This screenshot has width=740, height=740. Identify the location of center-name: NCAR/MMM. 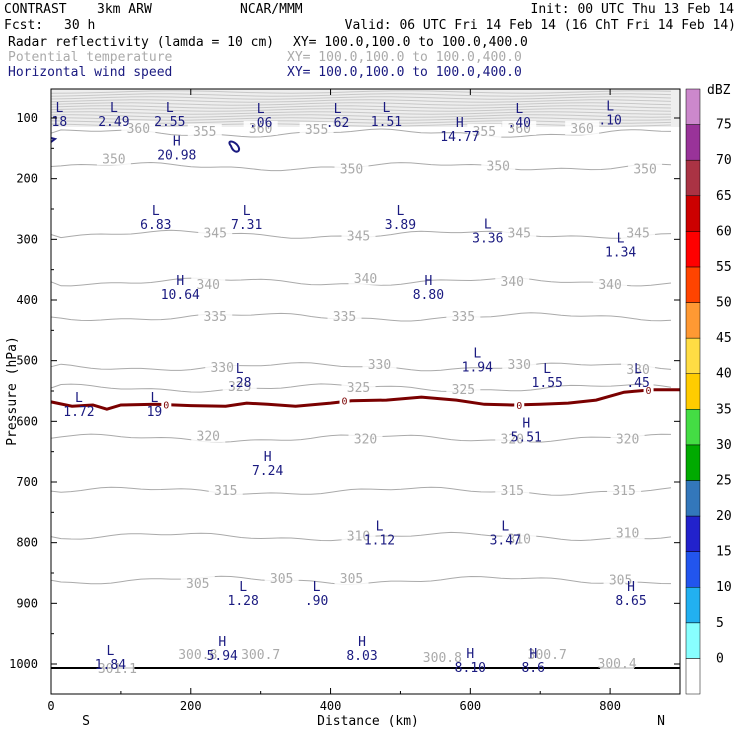
(271, 9).